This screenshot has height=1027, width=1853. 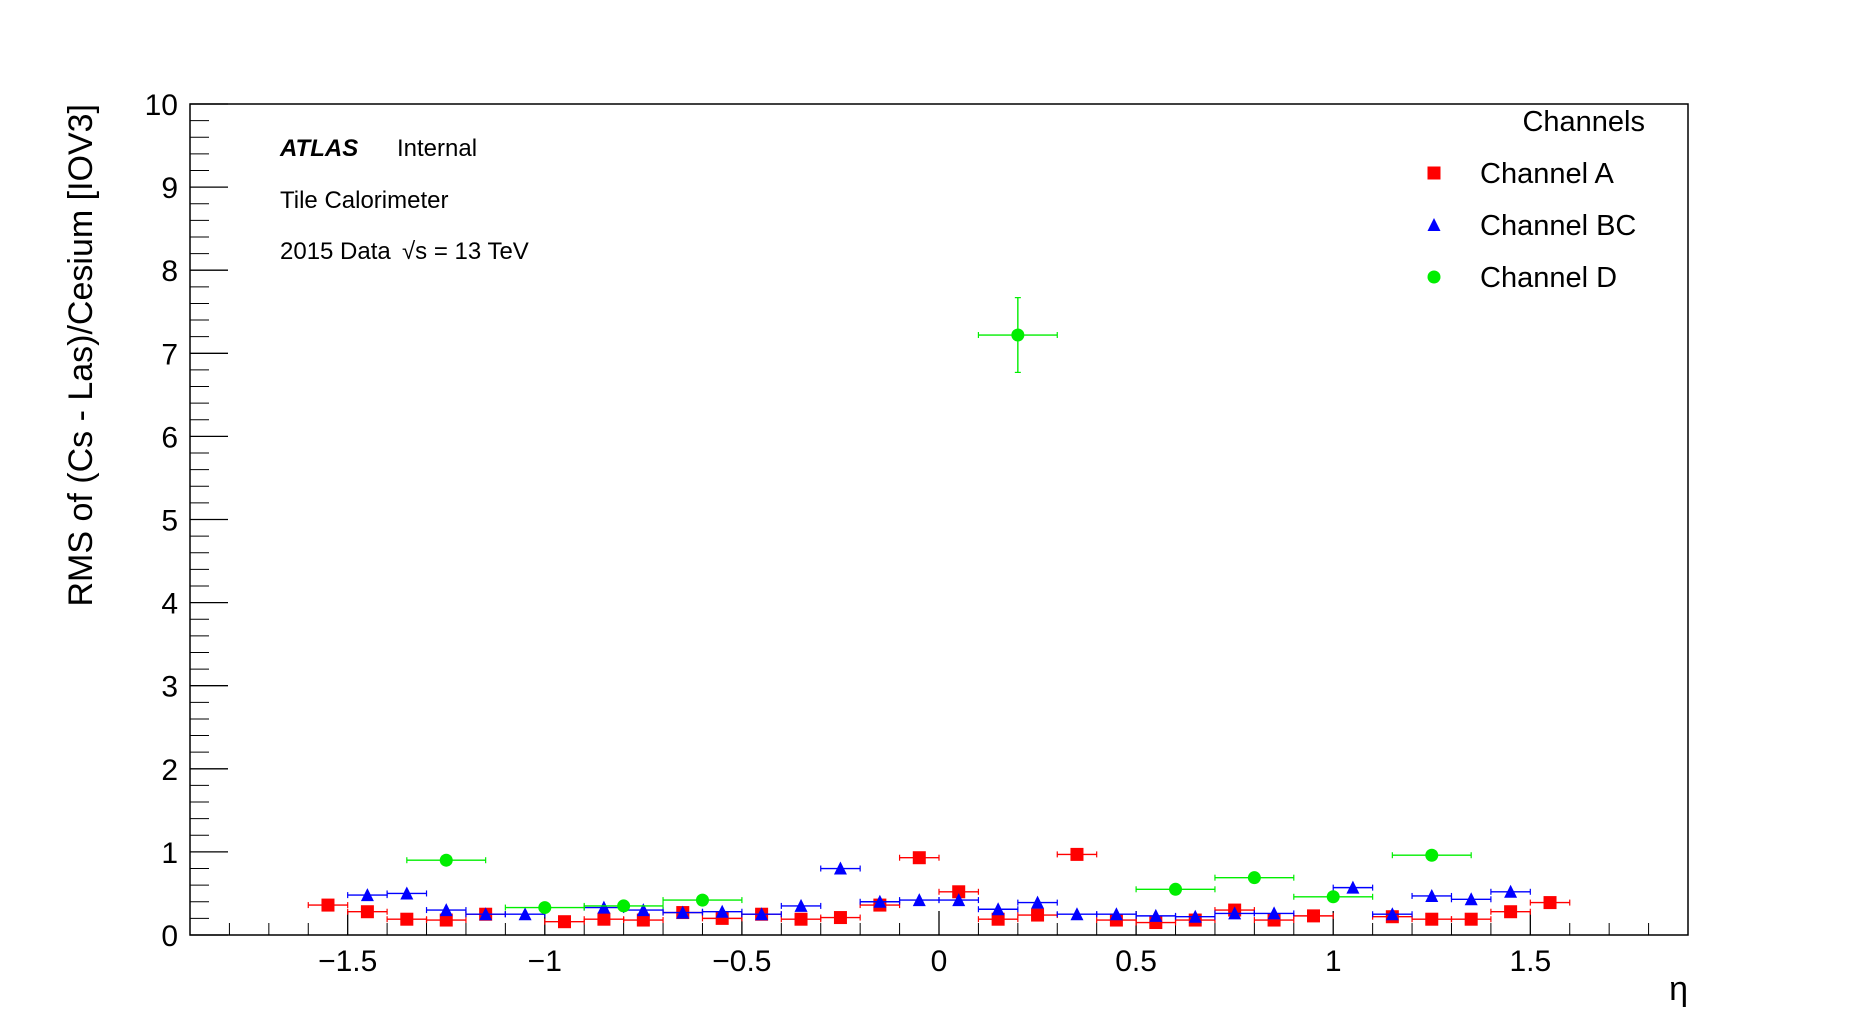 What do you see at coordinates (939, 961) in the screenshot?
I see `x-tick-label: 0` at bounding box center [939, 961].